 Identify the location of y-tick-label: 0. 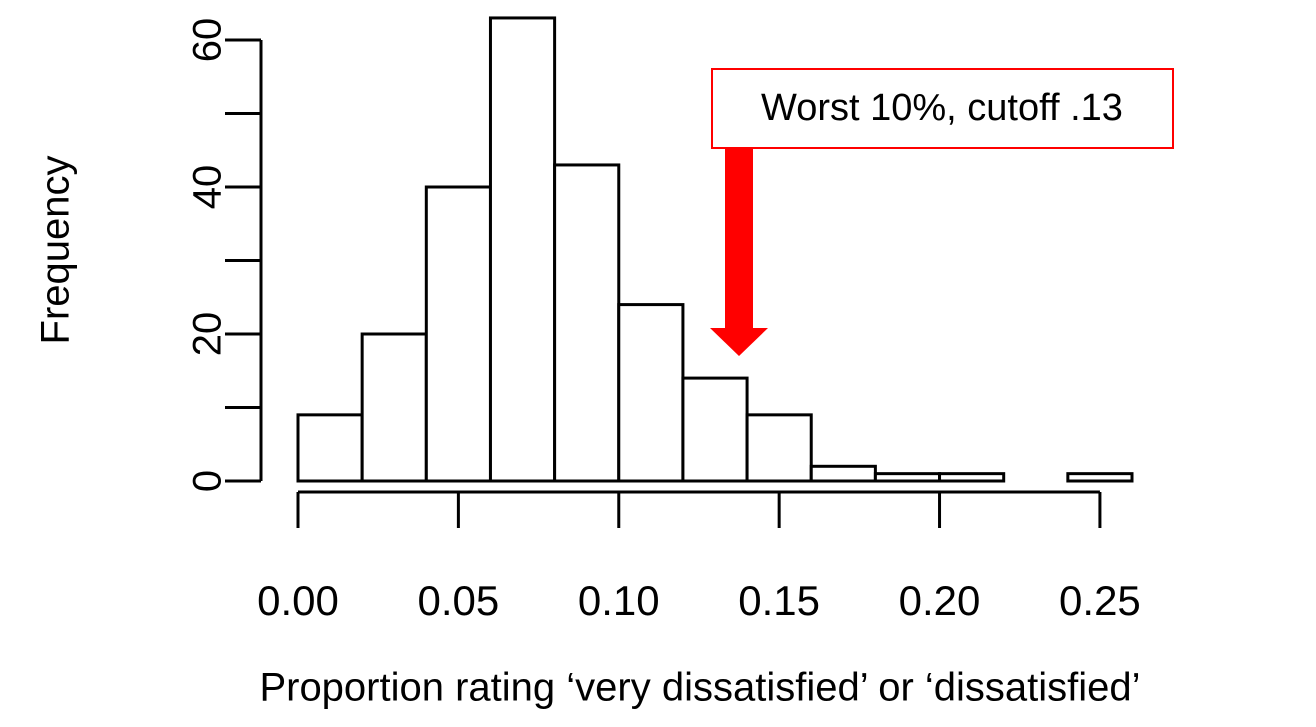
(208, 481).